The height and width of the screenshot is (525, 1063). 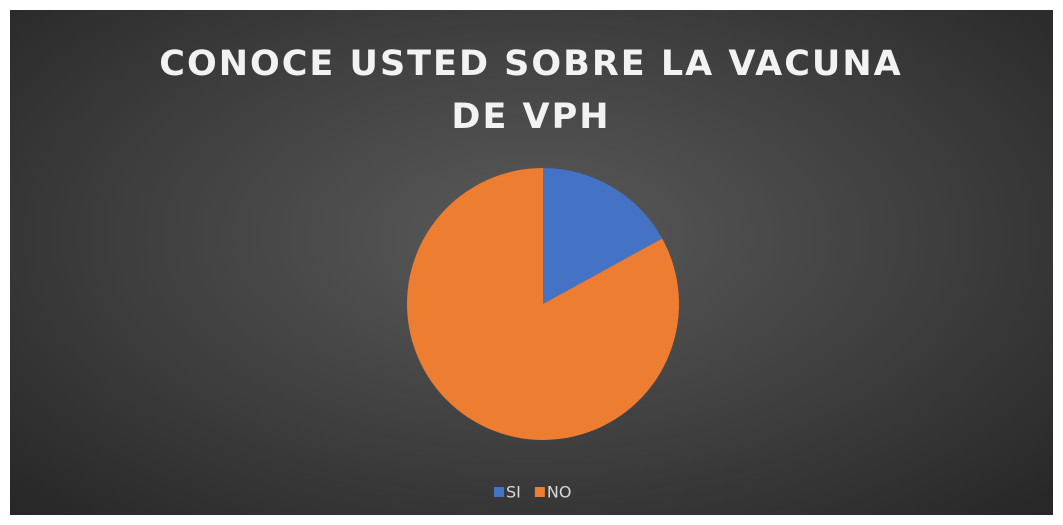 What do you see at coordinates (559, 492) in the screenshot?
I see `legend-label: NO` at bounding box center [559, 492].